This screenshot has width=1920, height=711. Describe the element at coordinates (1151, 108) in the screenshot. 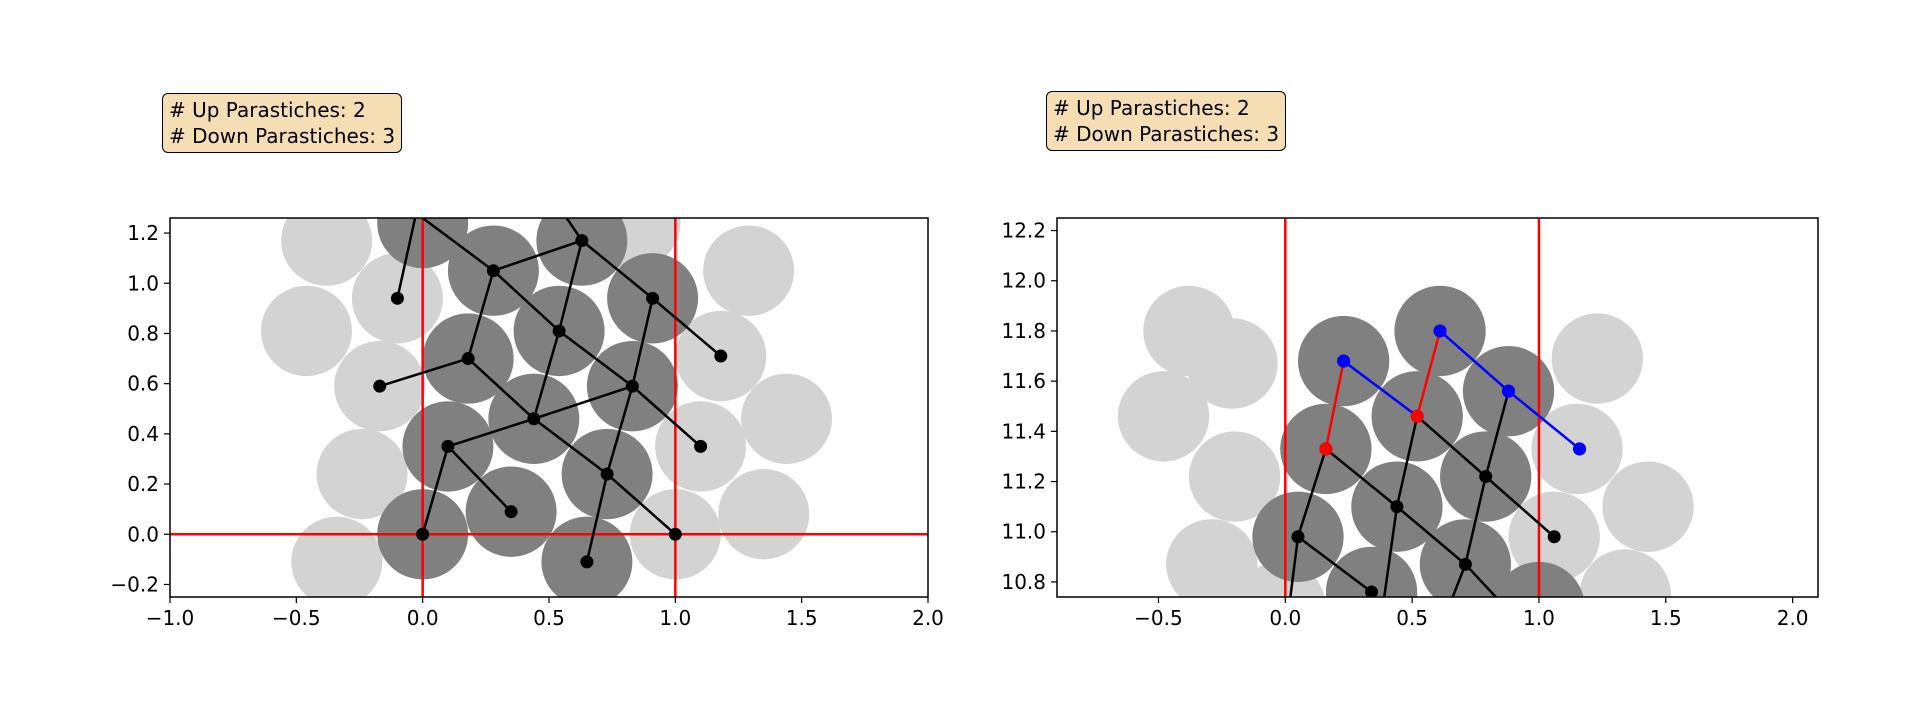

I see `right-up-parastichy-count: # Up Parastiches: 2` at that location.